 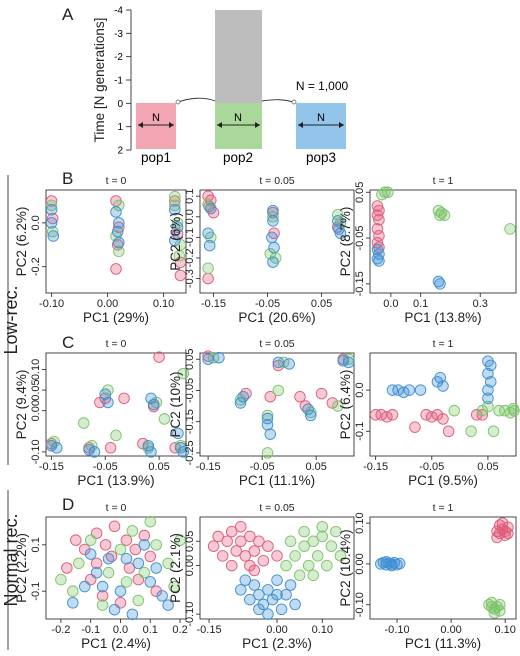 What do you see at coordinates (60, 630) in the screenshot?
I see `x-tick-label: -0.2` at bounding box center [60, 630].